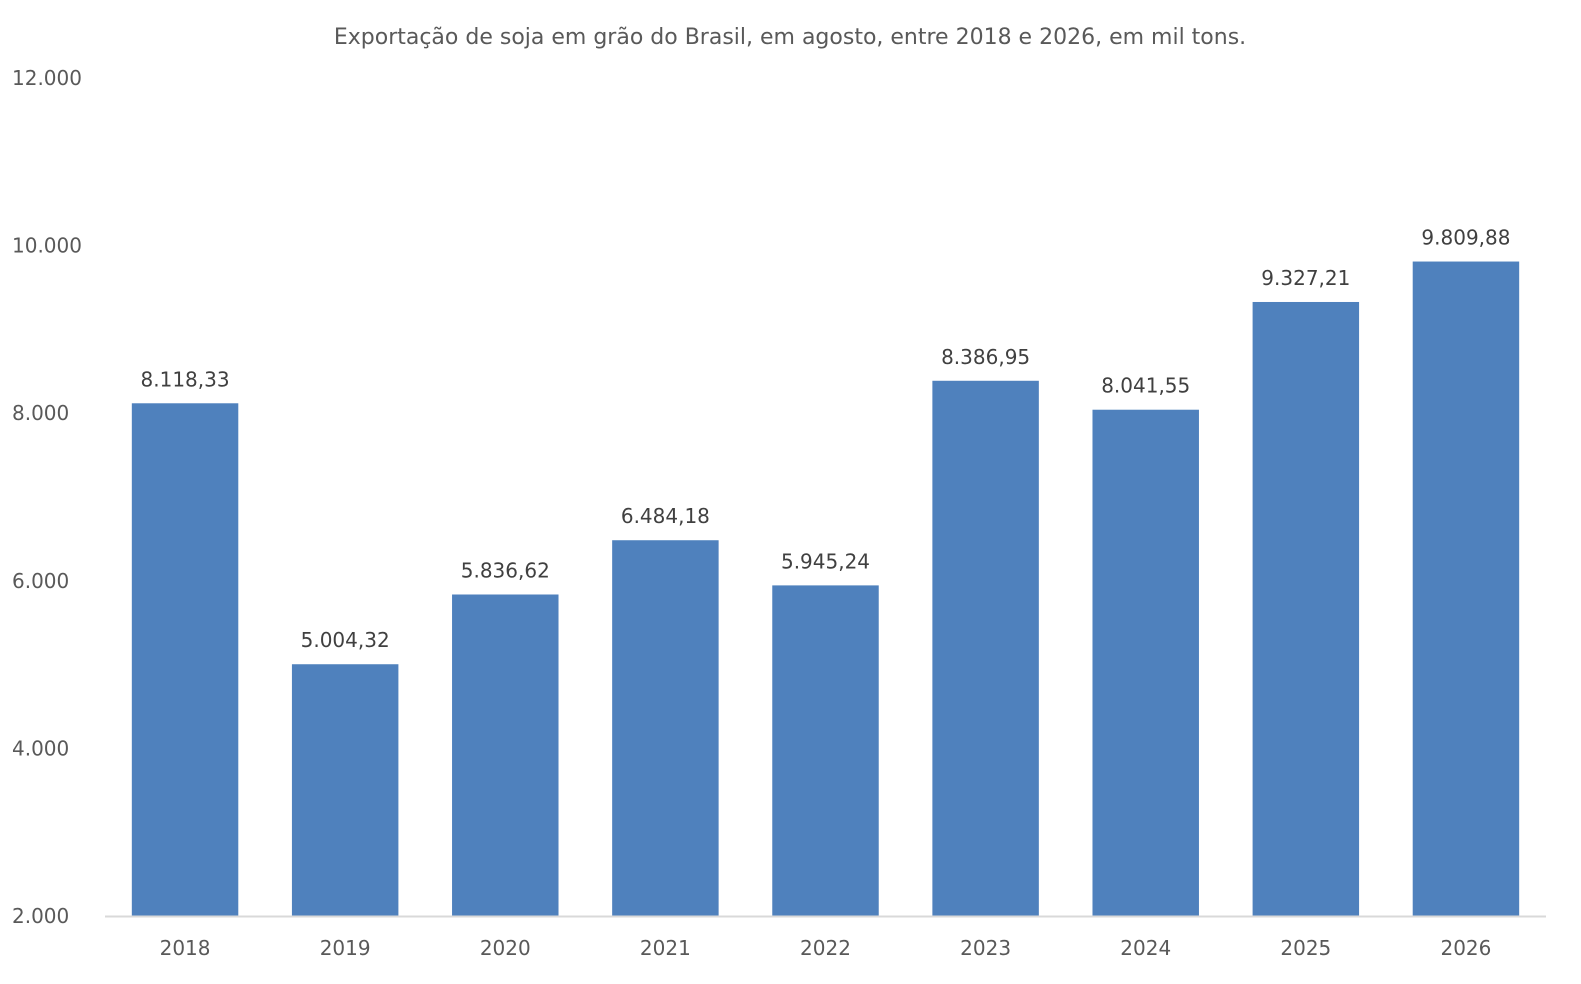 This screenshot has height=984, width=1581. What do you see at coordinates (505, 570) in the screenshot?
I see `data-label: 5.836,62` at bounding box center [505, 570].